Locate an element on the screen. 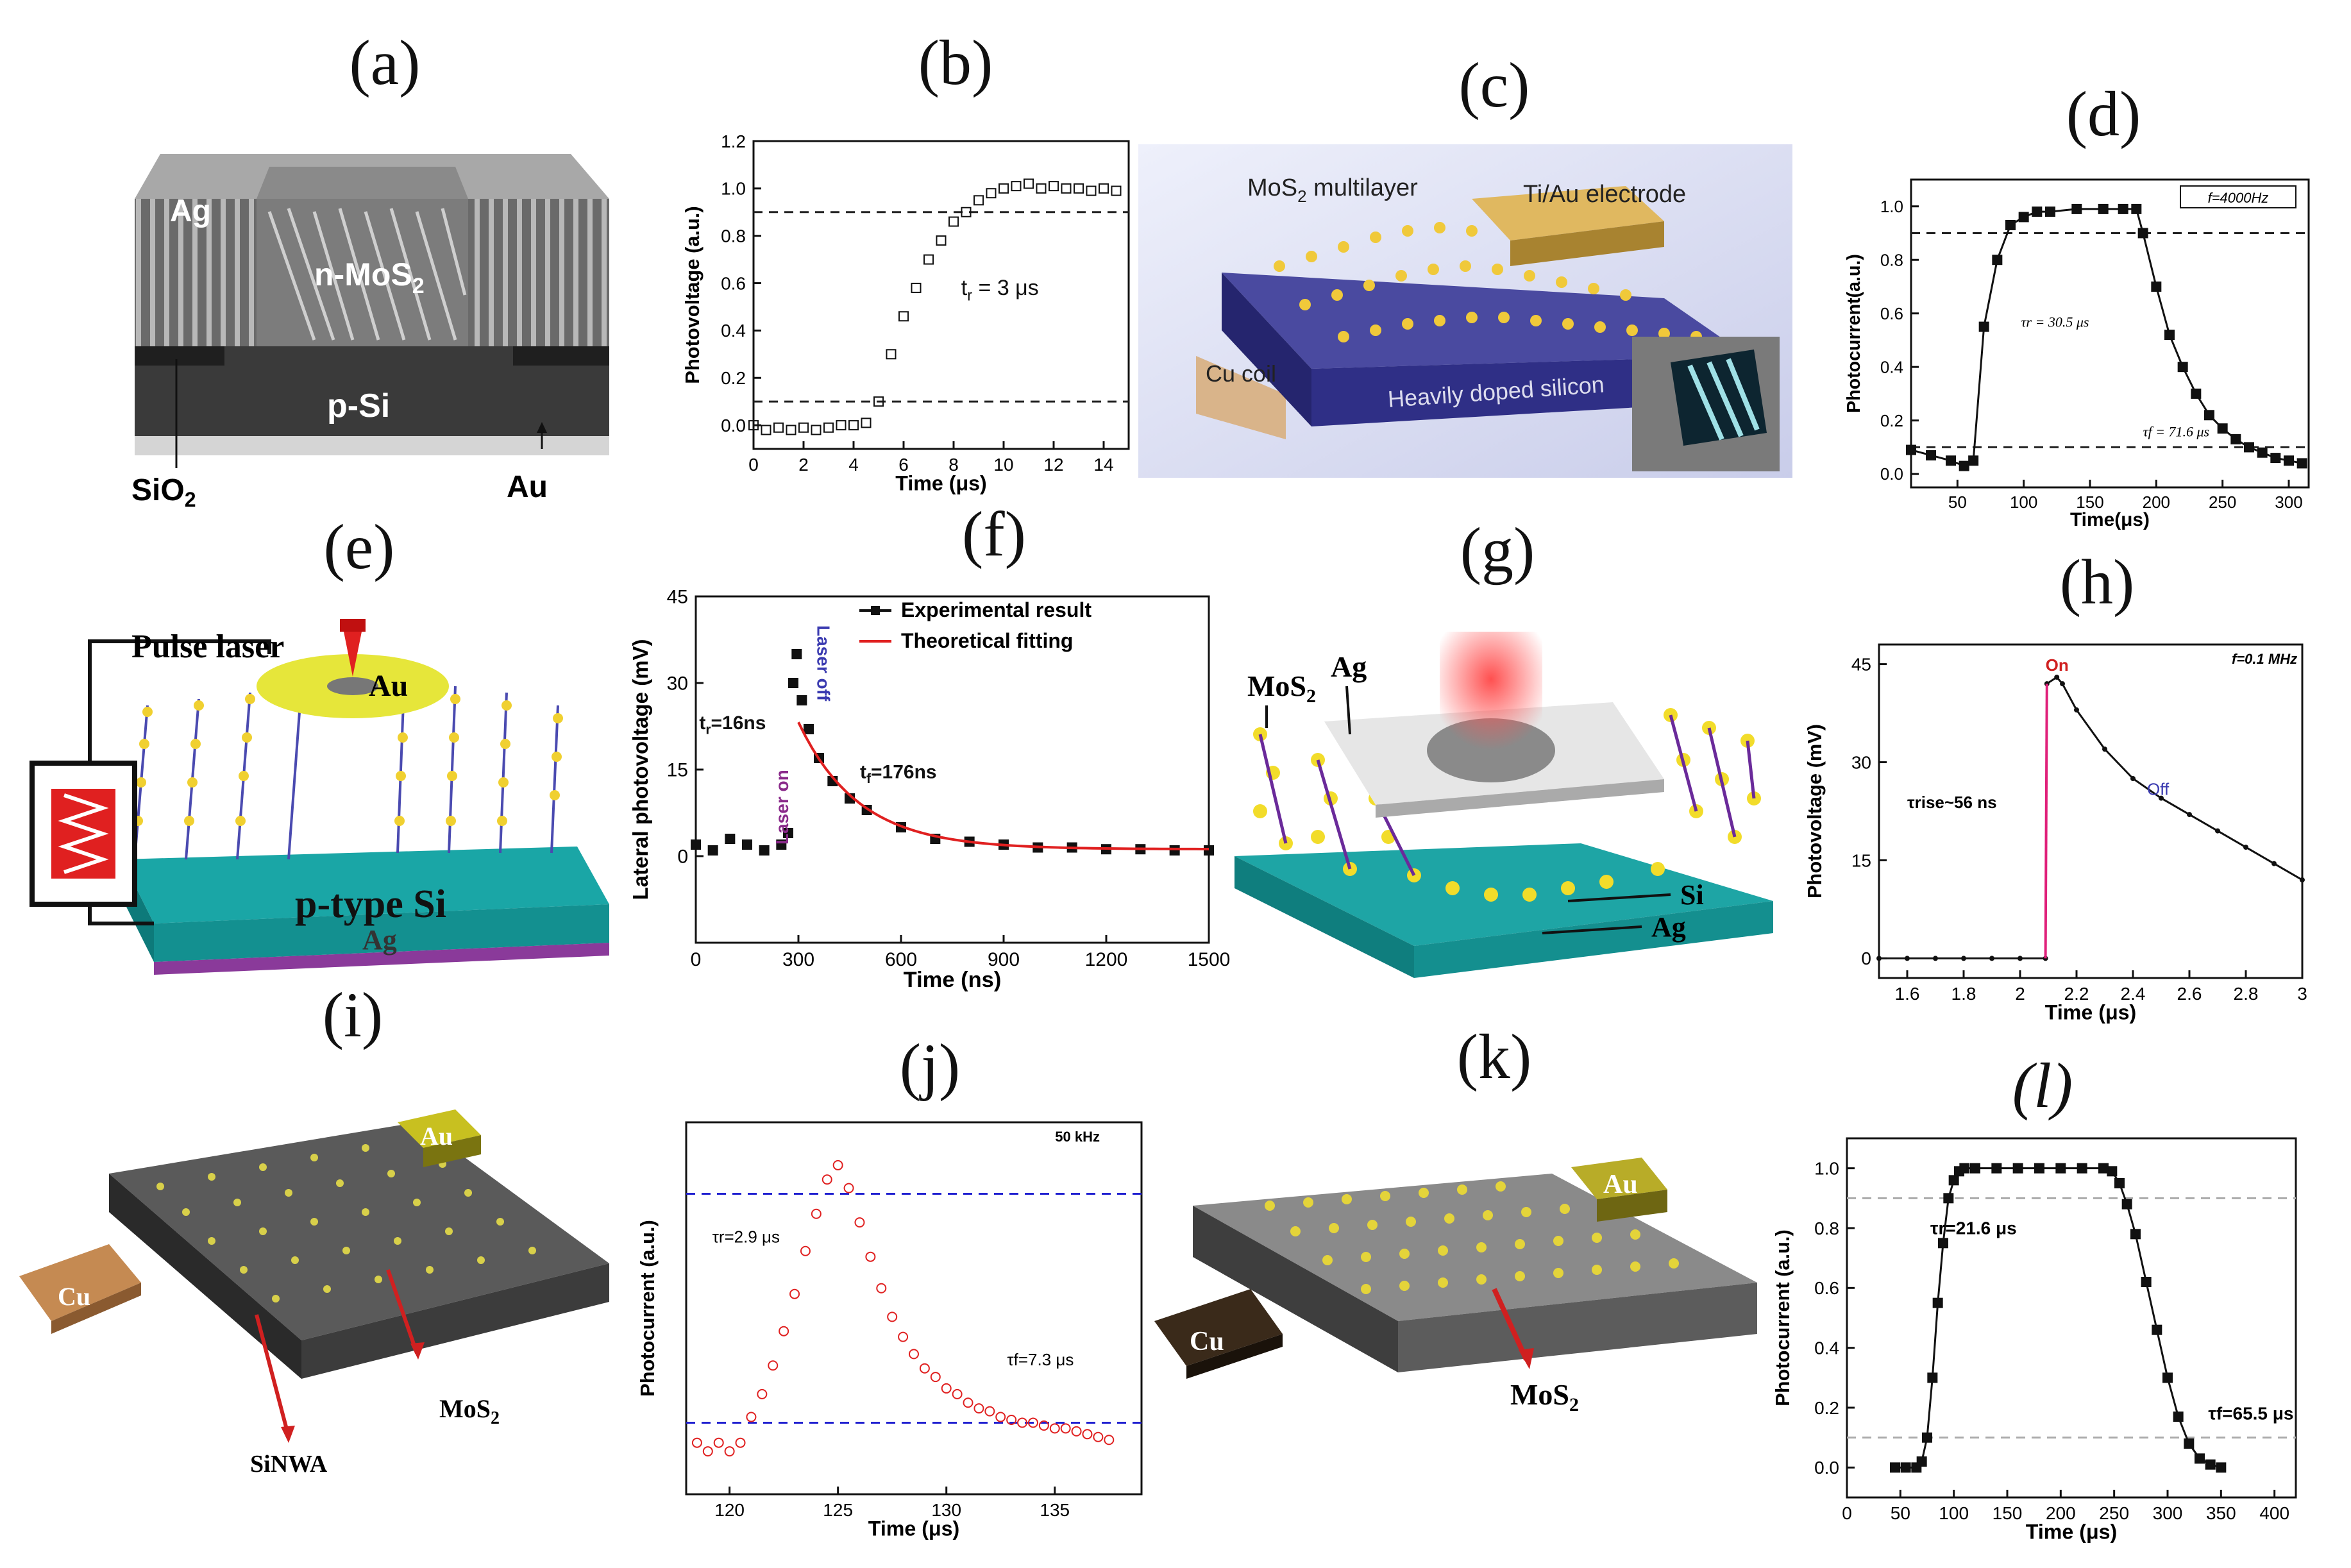 The height and width of the screenshot is (1568, 2351). legend-marker-experimental is located at coordinates (875, 611).